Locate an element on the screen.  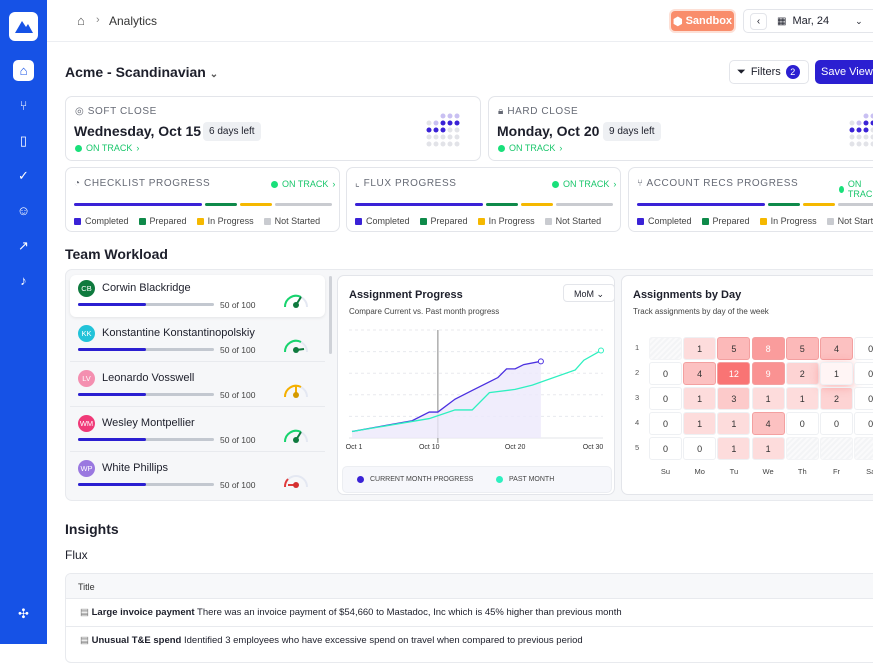
book-icon: ▯ is located at coordinates (23, 140).